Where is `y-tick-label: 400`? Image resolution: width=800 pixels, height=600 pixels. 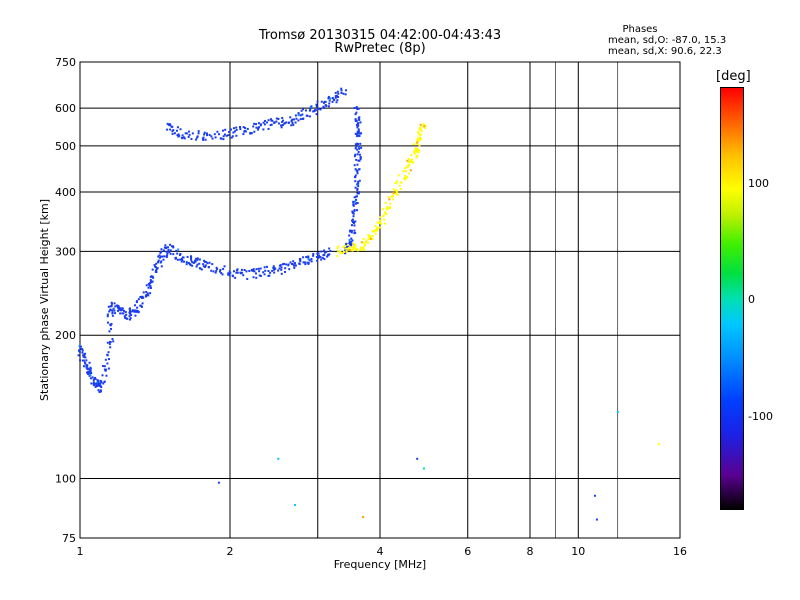
y-tick-label: 400 is located at coordinates (65, 192).